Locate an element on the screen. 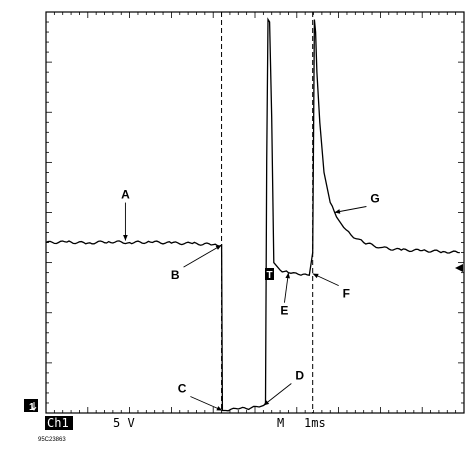 The image size is (474, 449). status-bar: Ch1 5 V M 1ms is located at coordinates (185, 423).